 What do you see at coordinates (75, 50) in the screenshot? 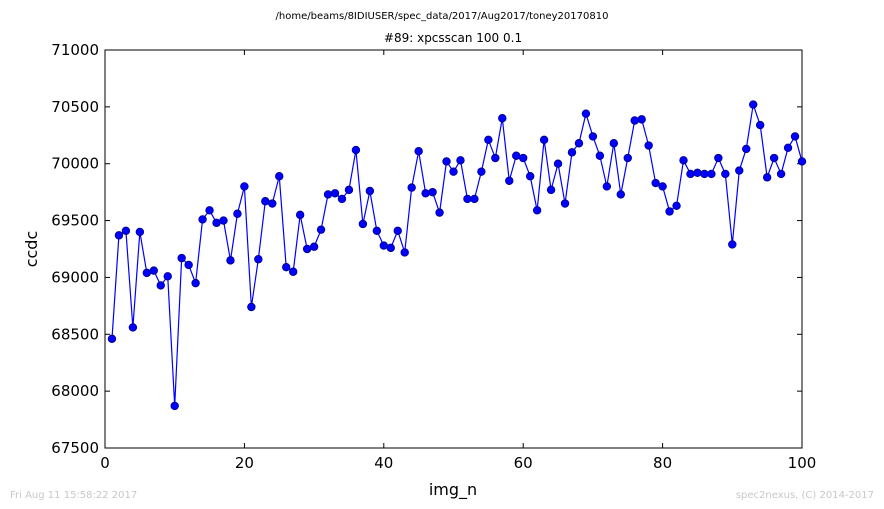
I see `y-tick-label: 71000` at bounding box center [75, 50].